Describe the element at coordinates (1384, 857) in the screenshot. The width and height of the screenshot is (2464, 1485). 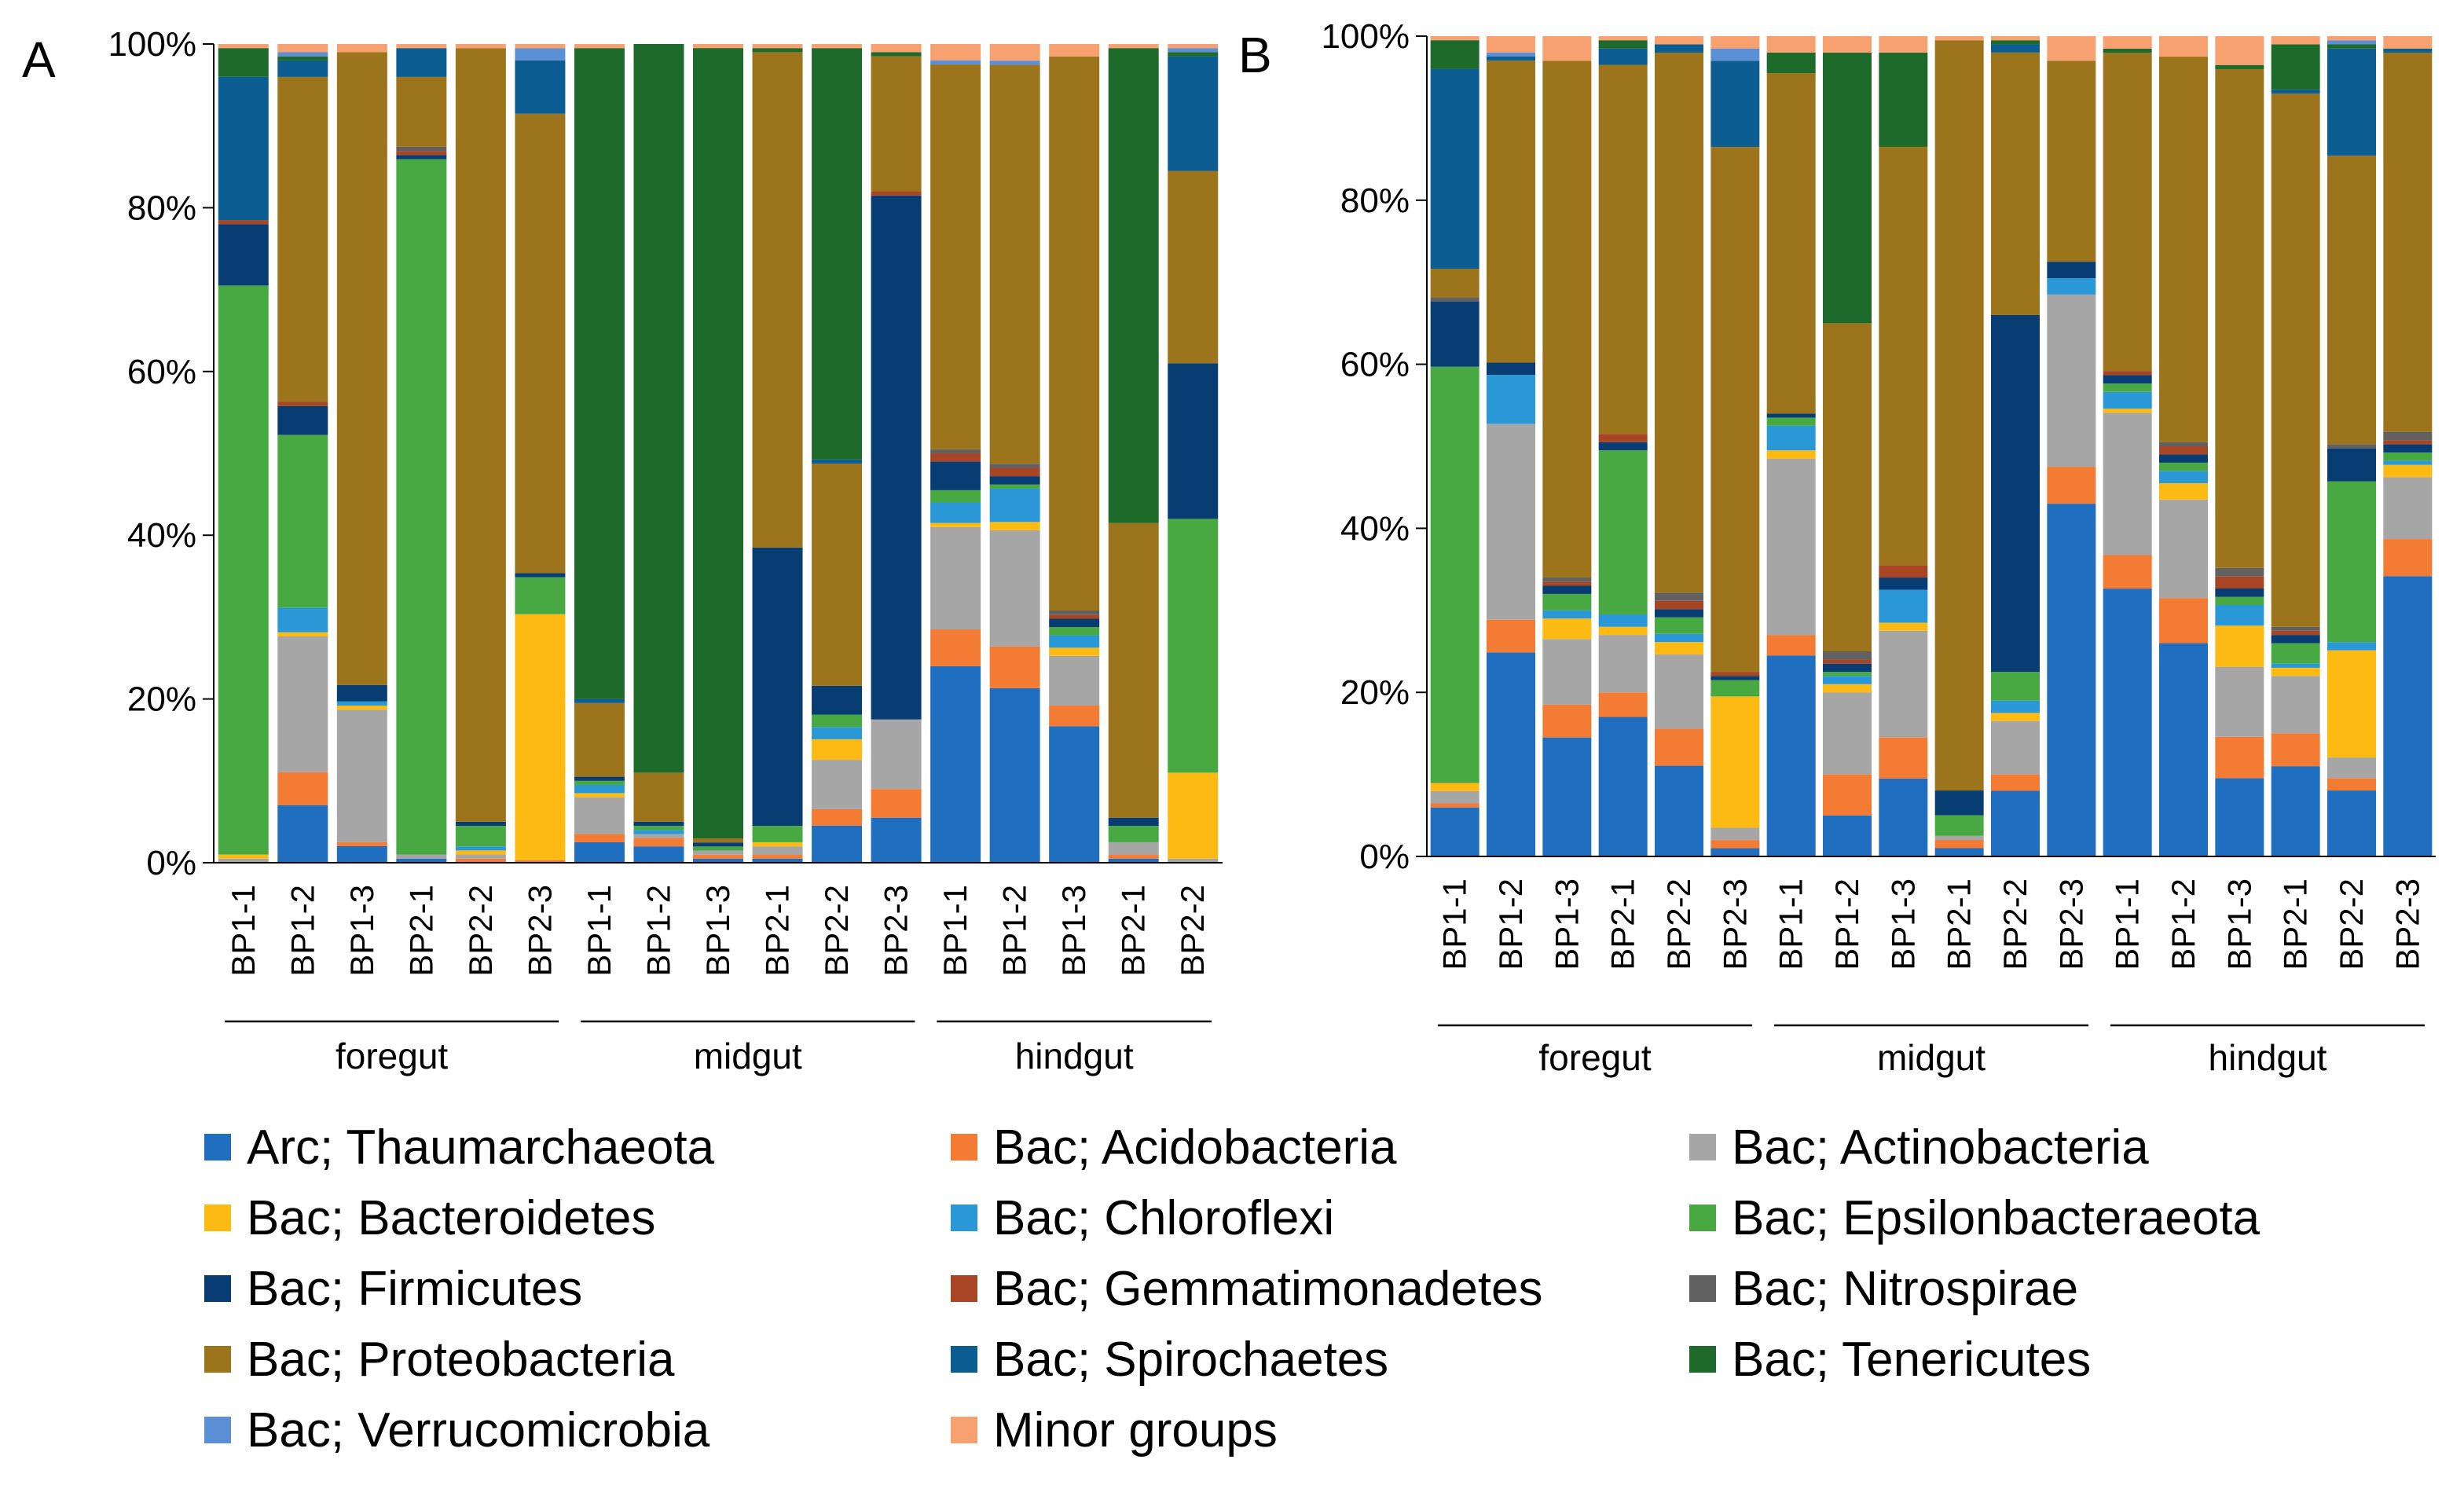
I see `y-tick-label: 0%` at that location.